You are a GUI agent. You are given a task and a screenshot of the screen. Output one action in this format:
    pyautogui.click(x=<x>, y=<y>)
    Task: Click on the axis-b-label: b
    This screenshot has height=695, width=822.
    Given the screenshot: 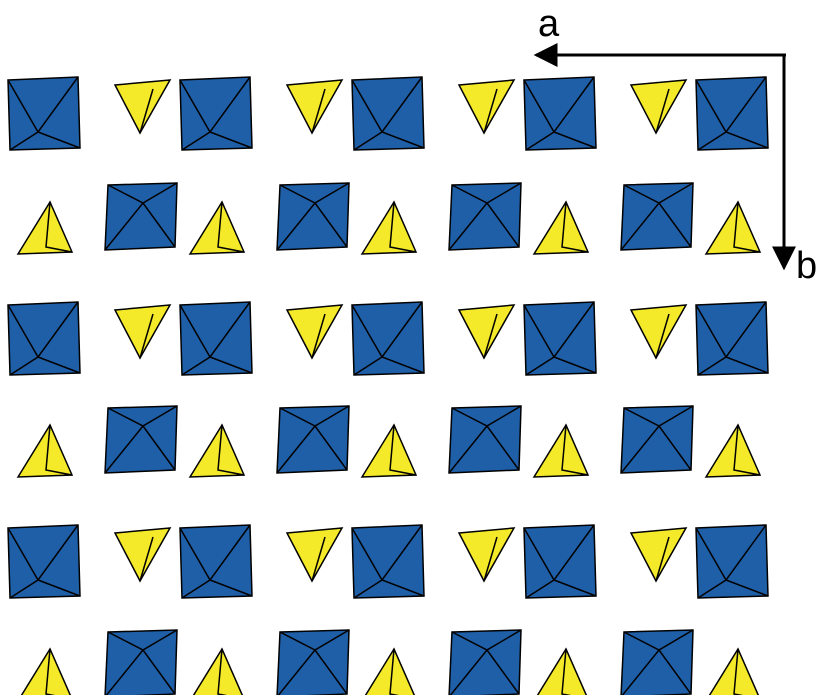 What is the action you would take?
    pyautogui.click(x=806, y=266)
    